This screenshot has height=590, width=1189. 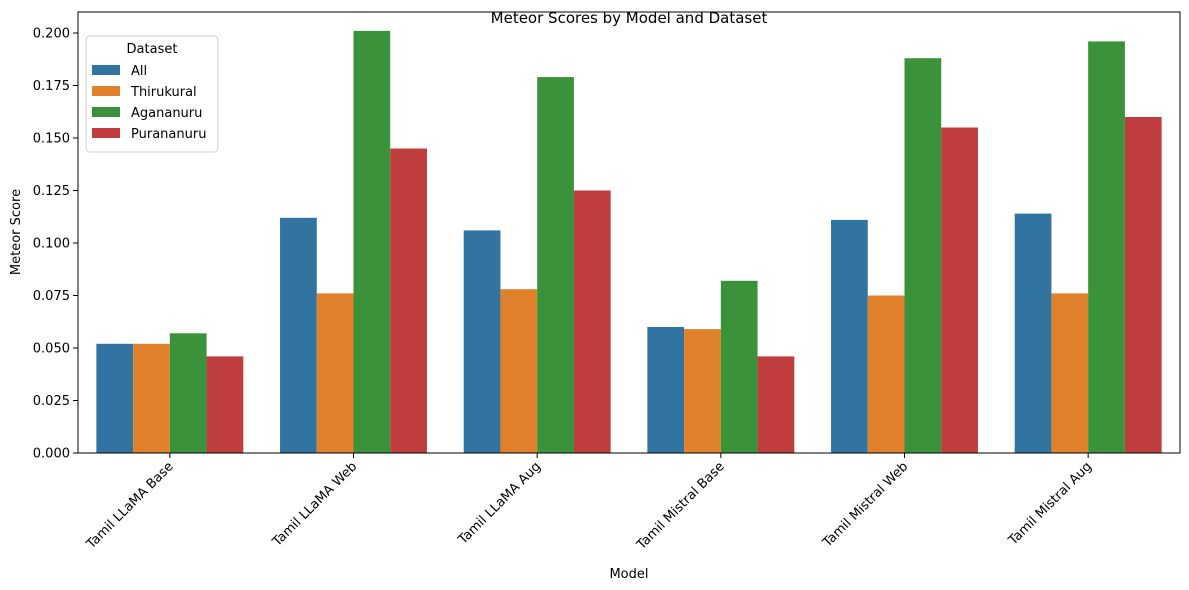 What do you see at coordinates (139, 71) in the screenshot?
I see `legend-label-all: All` at bounding box center [139, 71].